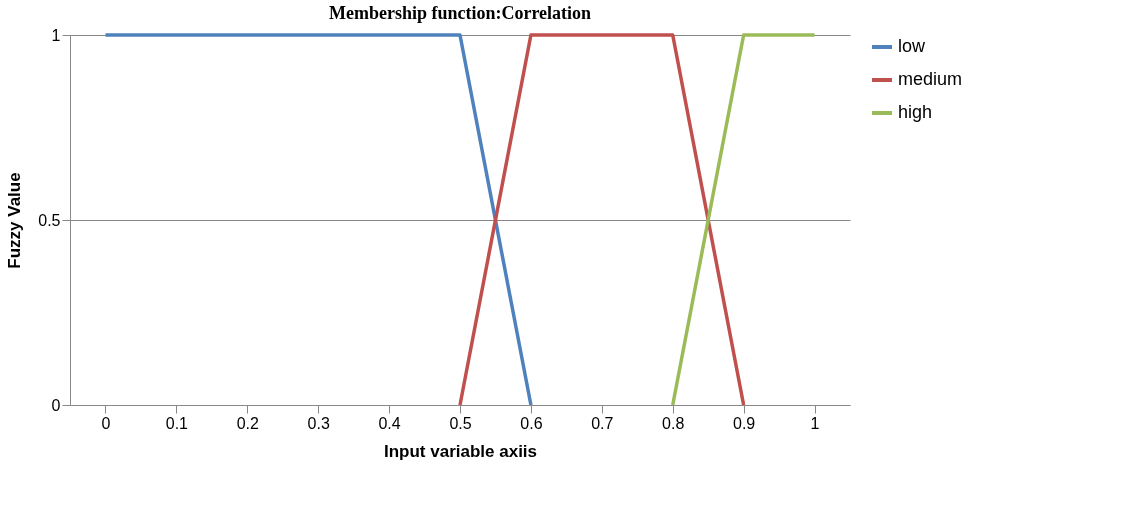  I want to click on y-tick-label: 1, so click(56, 35).